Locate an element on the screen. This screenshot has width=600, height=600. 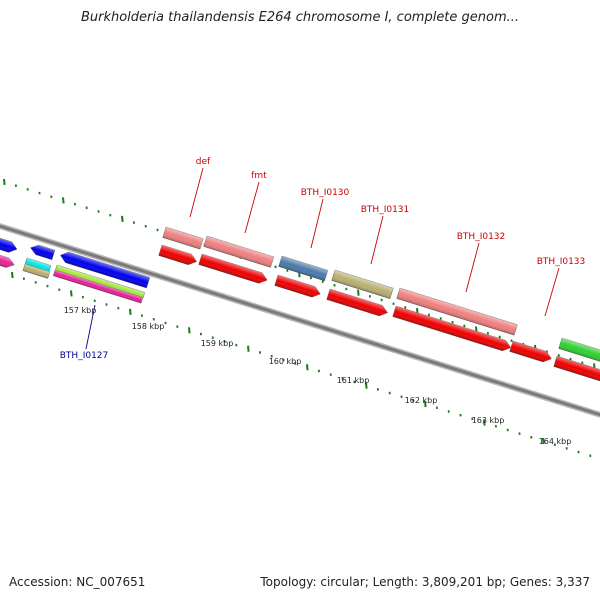
gene-label: BTH_I0130 is located at coordinates (325, 193).